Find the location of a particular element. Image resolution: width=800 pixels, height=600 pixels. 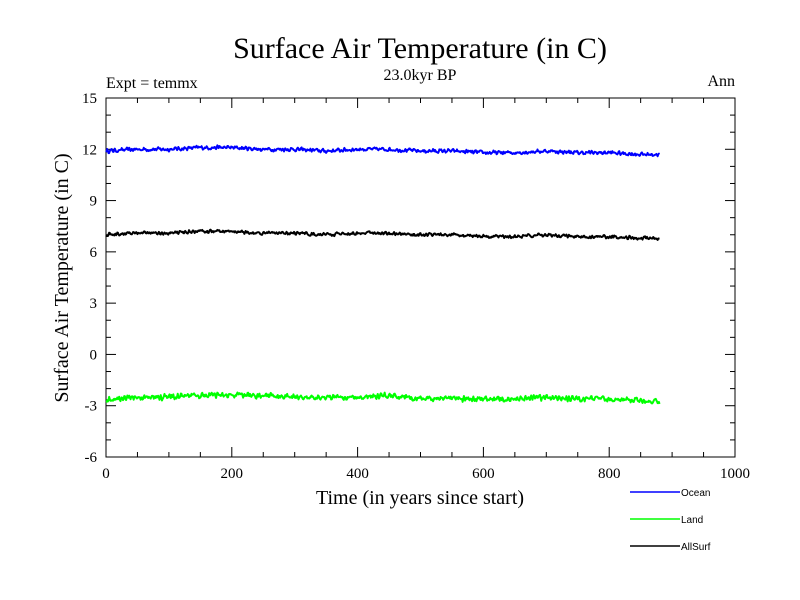

chart-title: Surface Air Temperature (in C) is located at coordinates (420, 48).